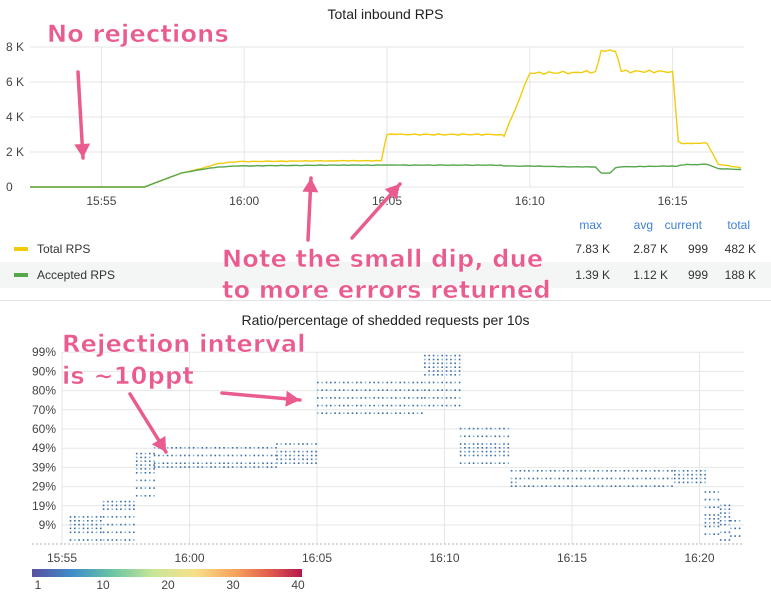 The image size is (771, 602). Describe the element at coordinates (385, 300) in the screenshot. I see `panel-separator` at that location.